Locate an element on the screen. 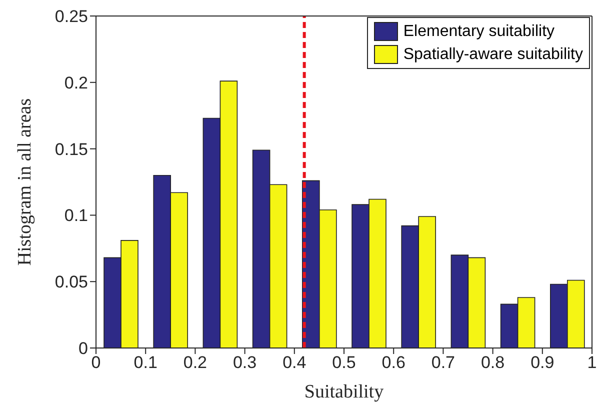 The image size is (603, 409). x-tick-label: 0.2 is located at coordinates (195, 362).